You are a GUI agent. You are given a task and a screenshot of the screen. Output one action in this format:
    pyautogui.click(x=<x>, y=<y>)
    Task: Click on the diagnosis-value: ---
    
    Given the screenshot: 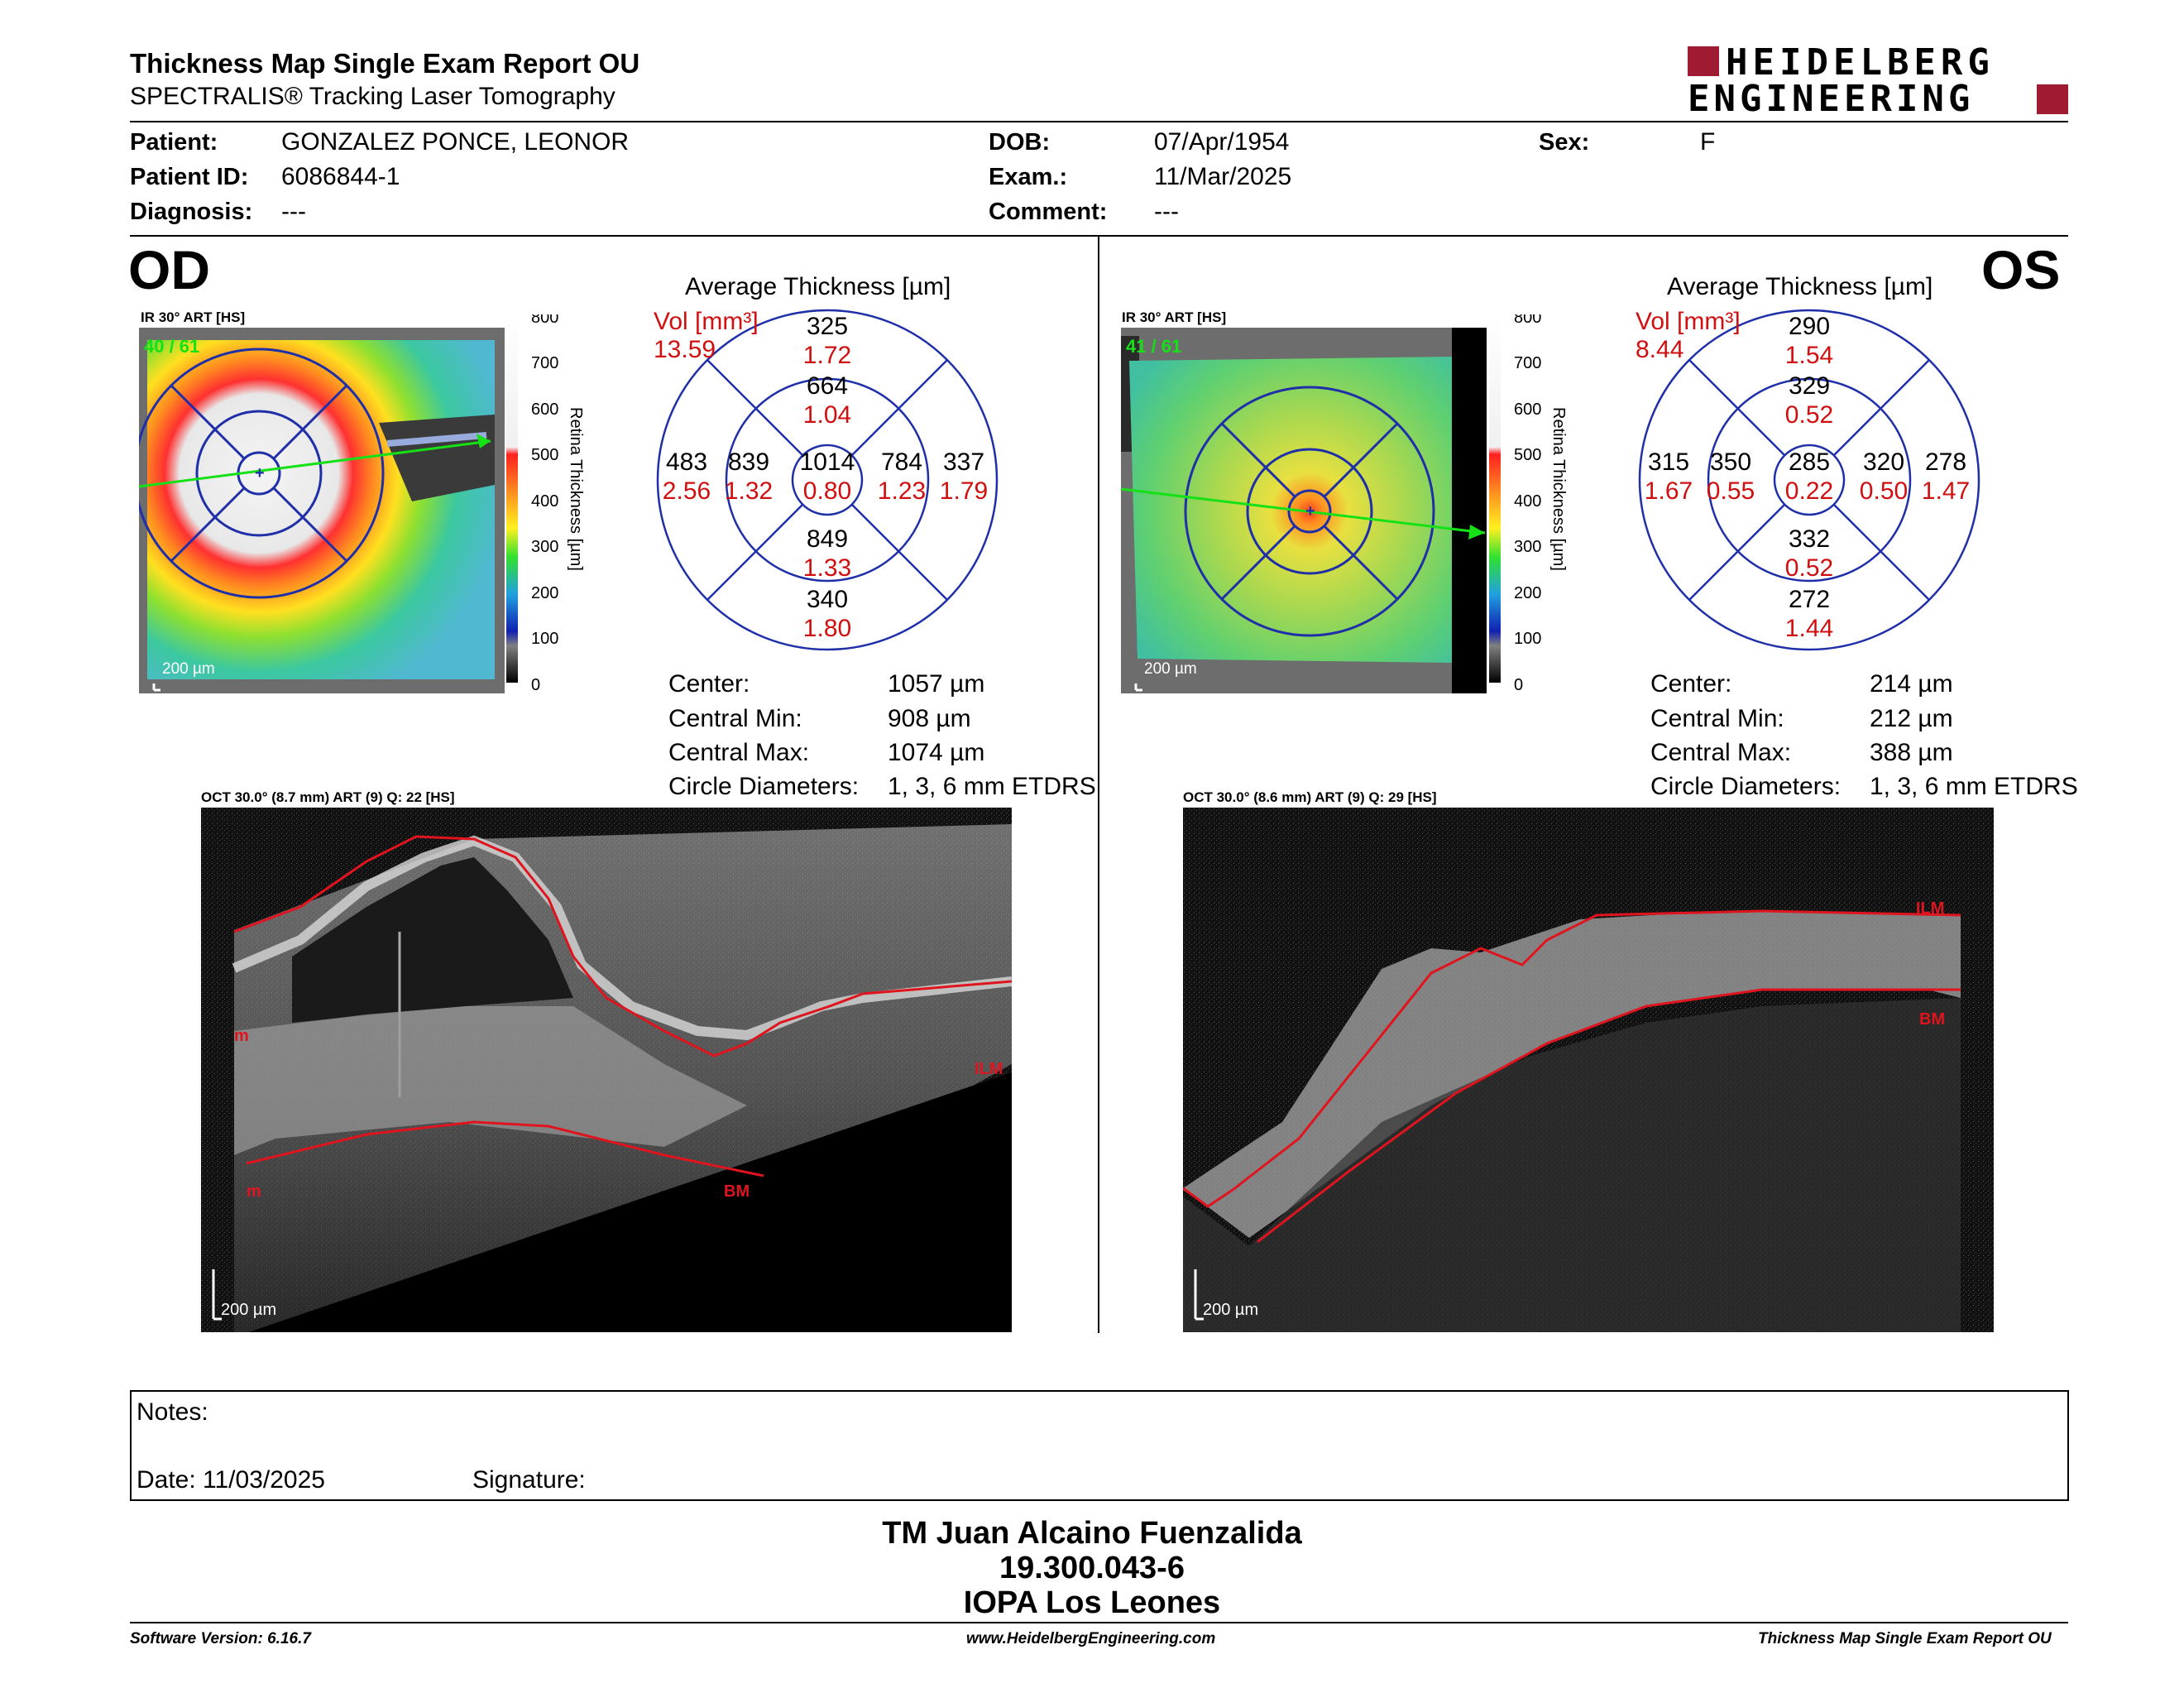 What is the action you would take?
    pyautogui.click(x=293, y=211)
    